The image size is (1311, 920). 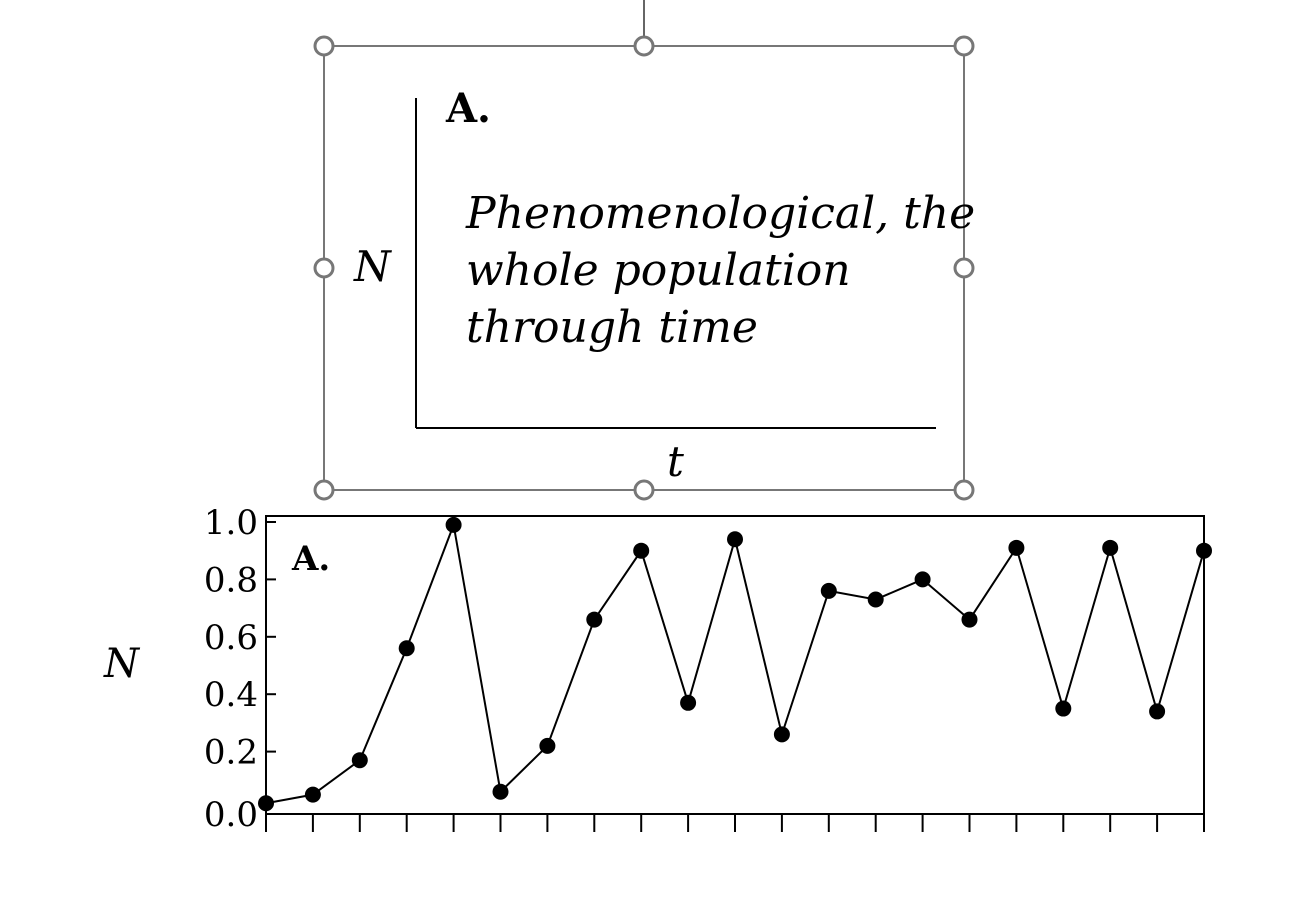 I want to click on resize-handle-top-right, so click(x=964, y=46).